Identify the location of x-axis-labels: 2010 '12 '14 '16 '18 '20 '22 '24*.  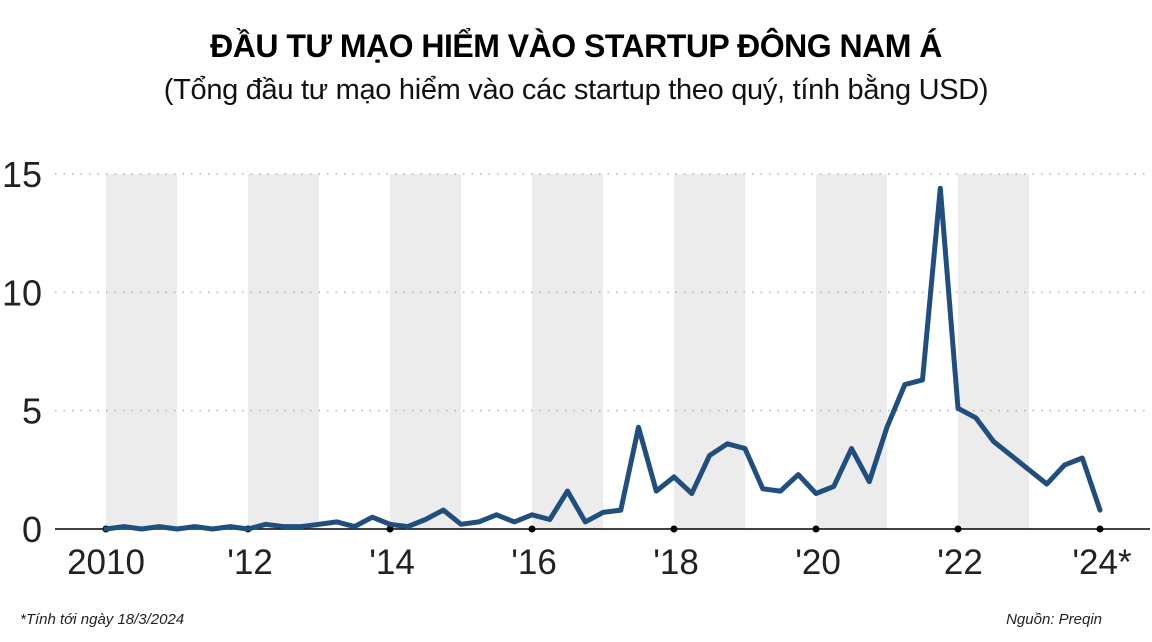
(599, 562).